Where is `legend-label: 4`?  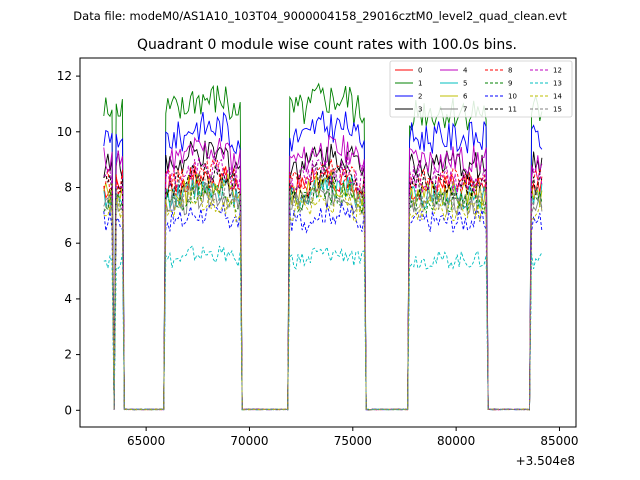
legend-label: 4 is located at coordinates (465, 71).